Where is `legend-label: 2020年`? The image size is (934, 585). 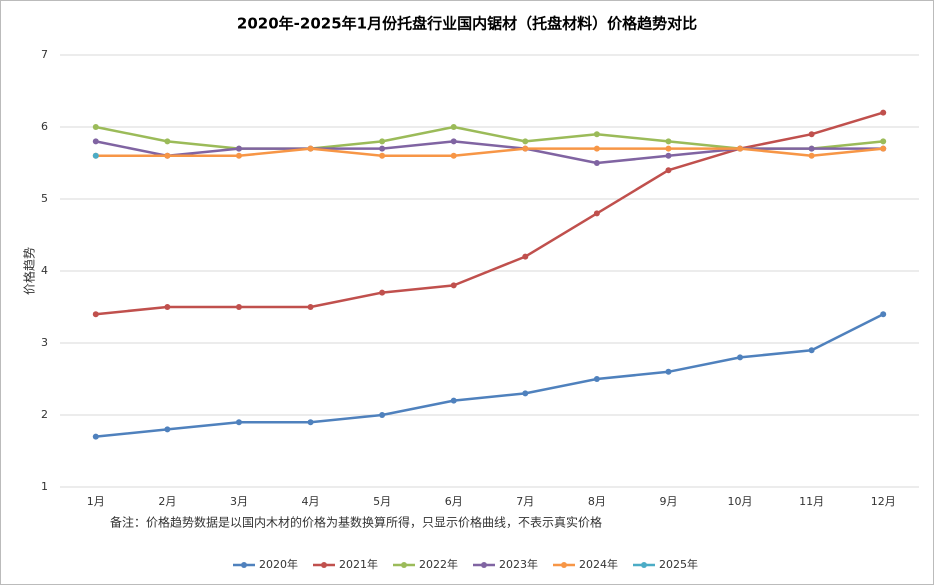
legend-label: 2020年 is located at coordinates (278, 564).